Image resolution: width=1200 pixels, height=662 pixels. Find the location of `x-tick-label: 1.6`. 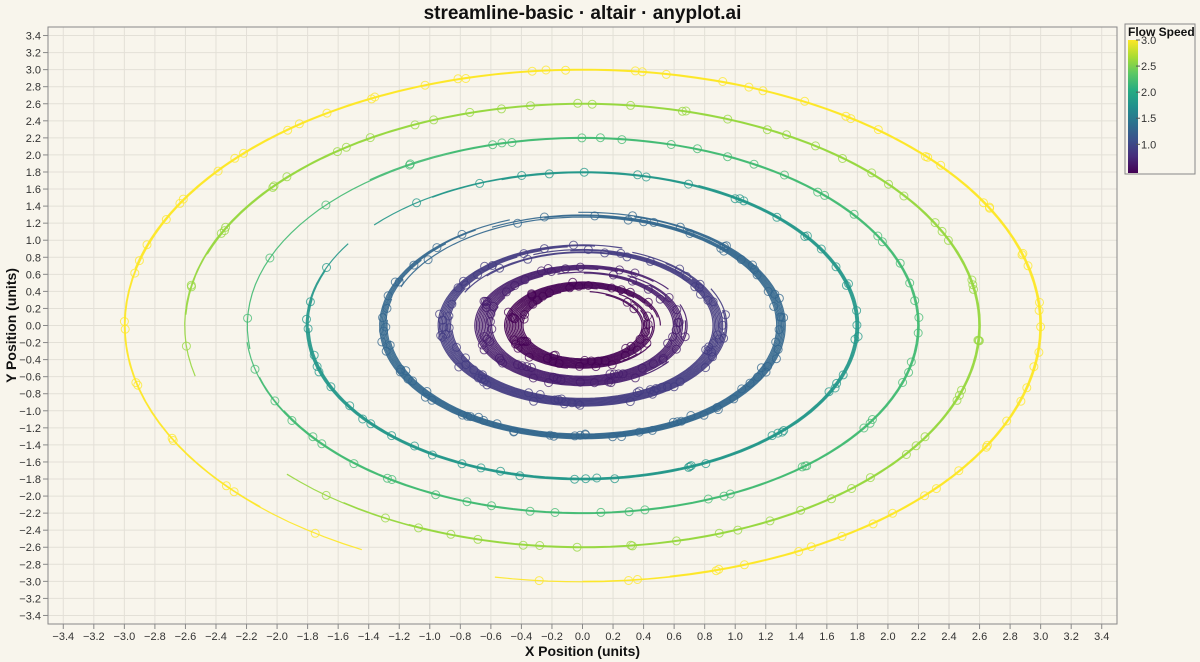

x-tick-label: 1.6 is located at coordinates (826, 637).